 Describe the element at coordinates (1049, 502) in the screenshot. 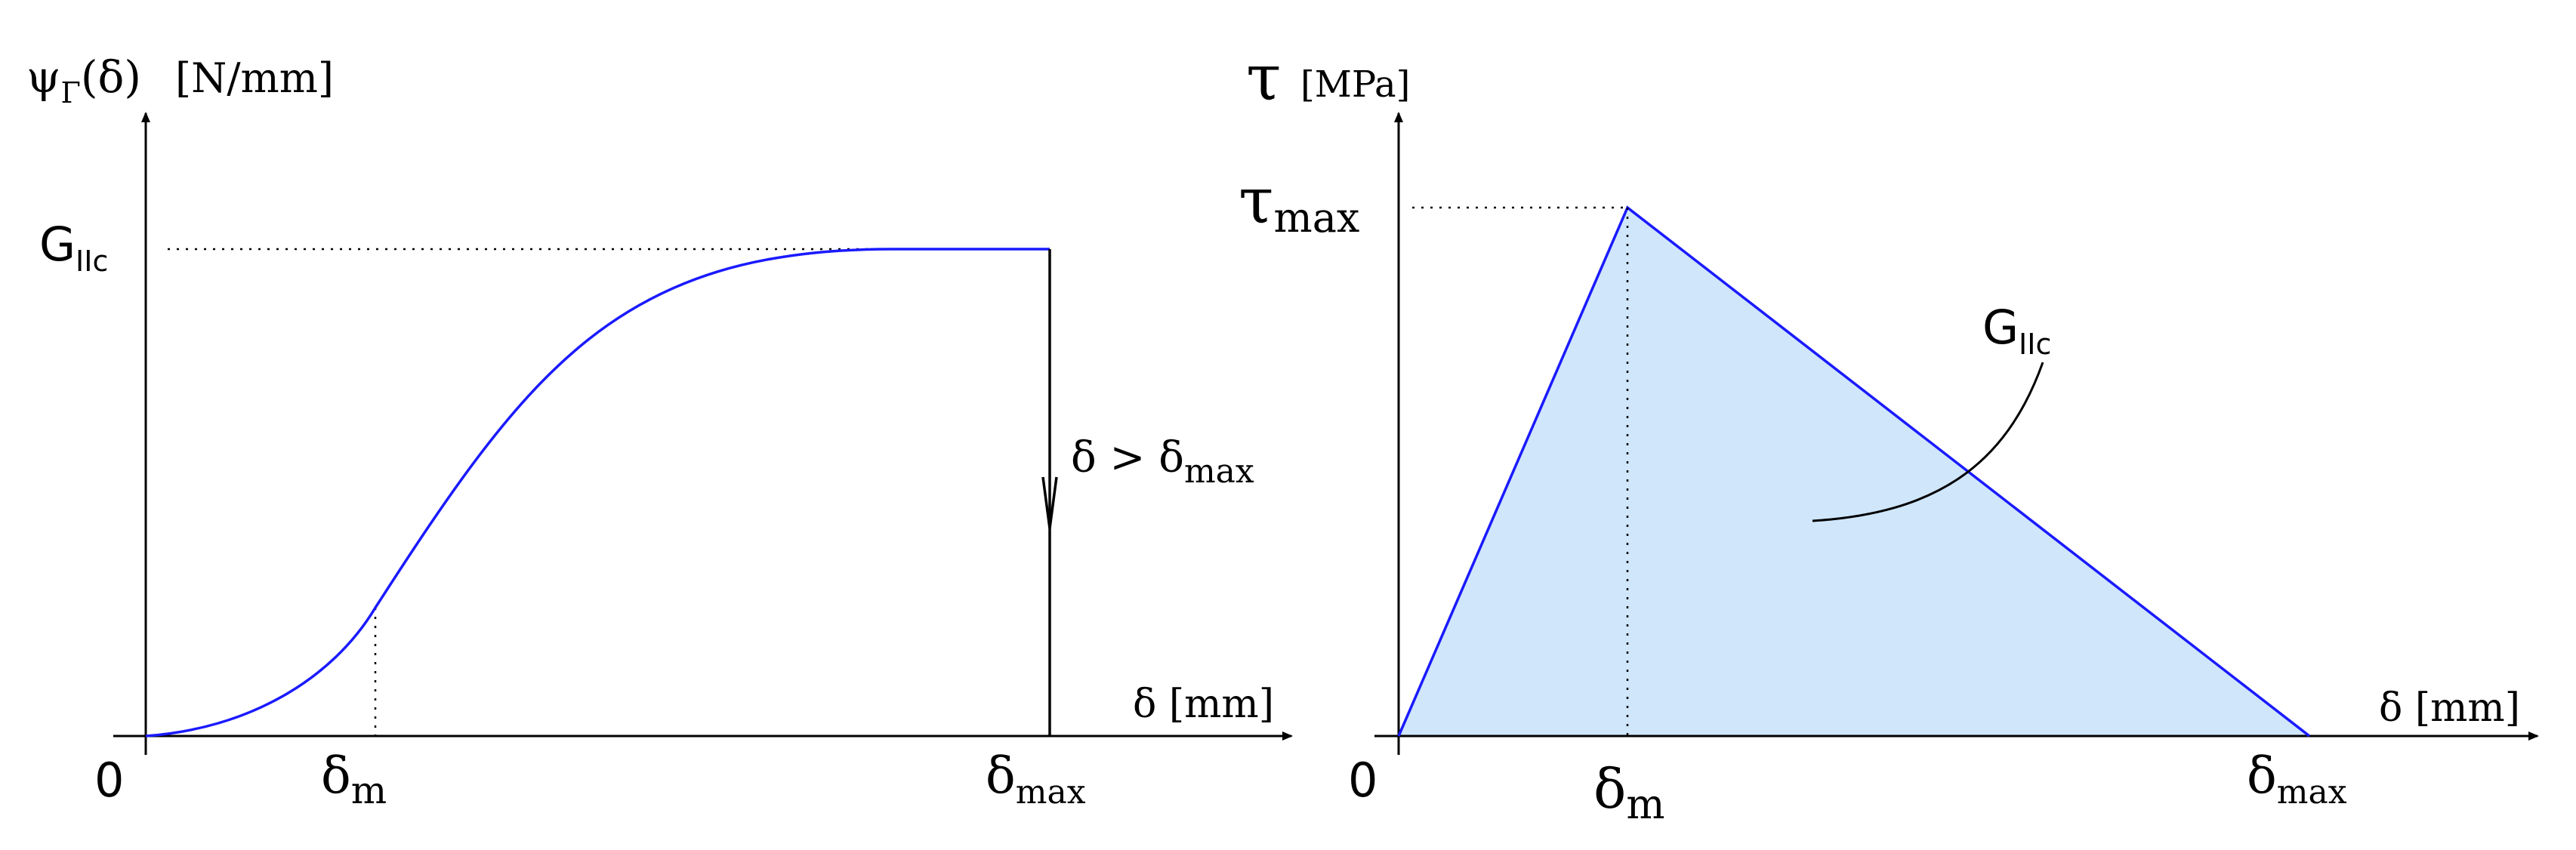

I see `left-drop-arrow` at that location.